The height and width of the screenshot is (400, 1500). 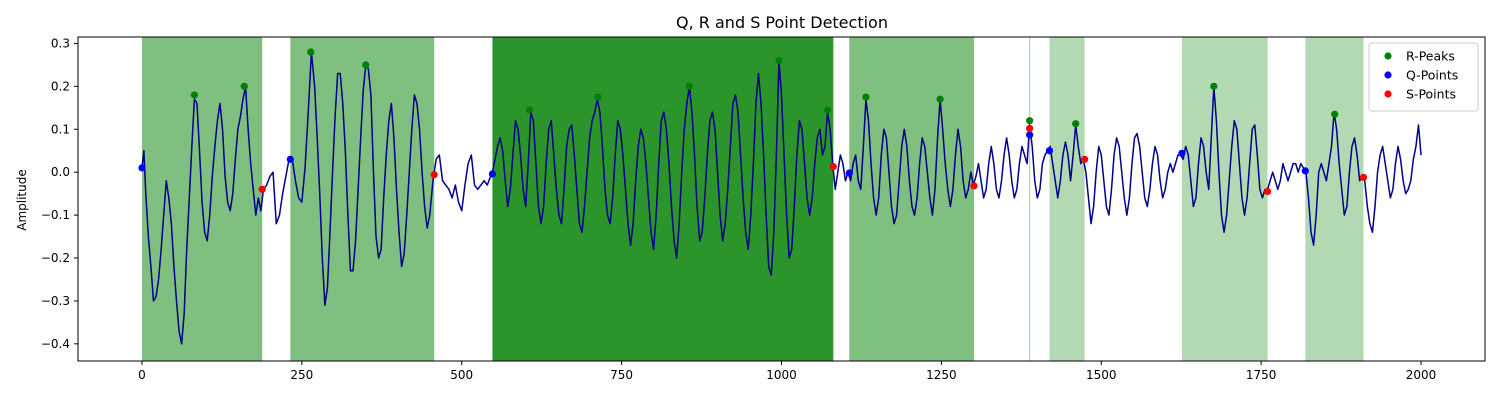 What do you see at coordinates (941, 375) in the screenshot?
I see `x-tick-label: 1250` at bounding box center [941, 375].